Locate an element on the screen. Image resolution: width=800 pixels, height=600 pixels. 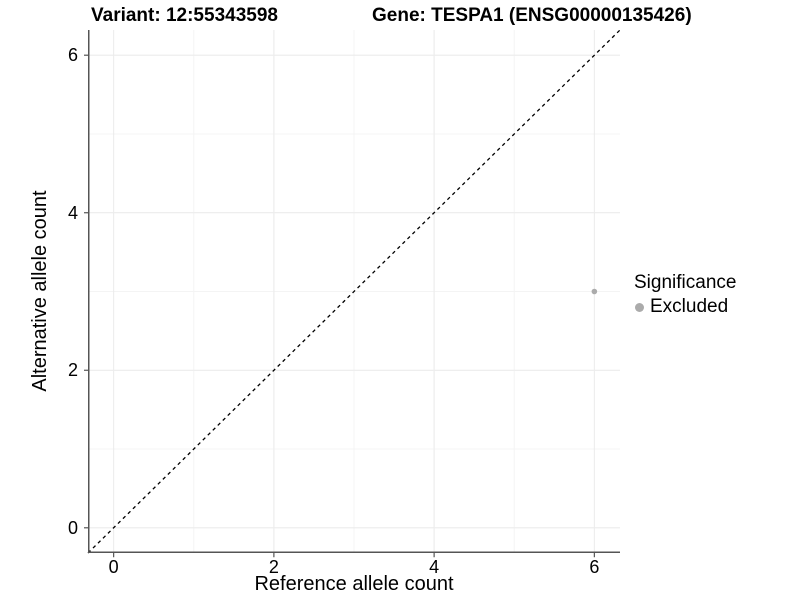
y-axis-title: Alternative allele count is located at coordinates (40, 291).